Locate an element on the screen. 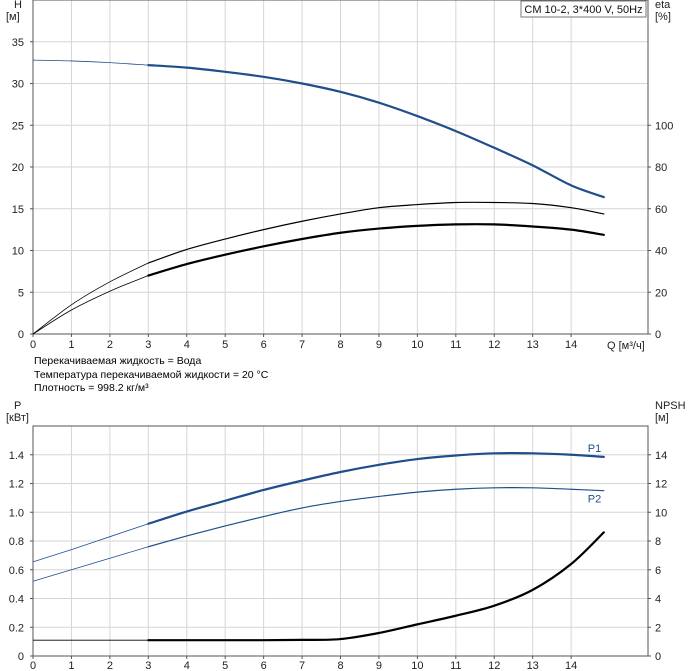  p1-label: P1 is located at coordinates (594, 449).